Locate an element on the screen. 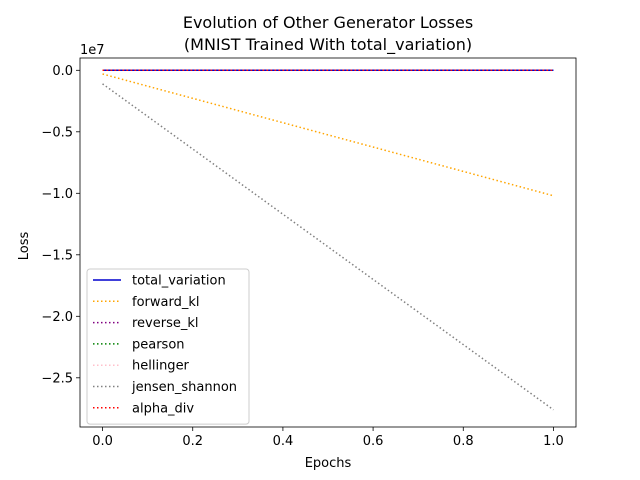 This screenshot has height=480, width=640. x-tick-label: 0.0 is located at coordinates (102, 441).